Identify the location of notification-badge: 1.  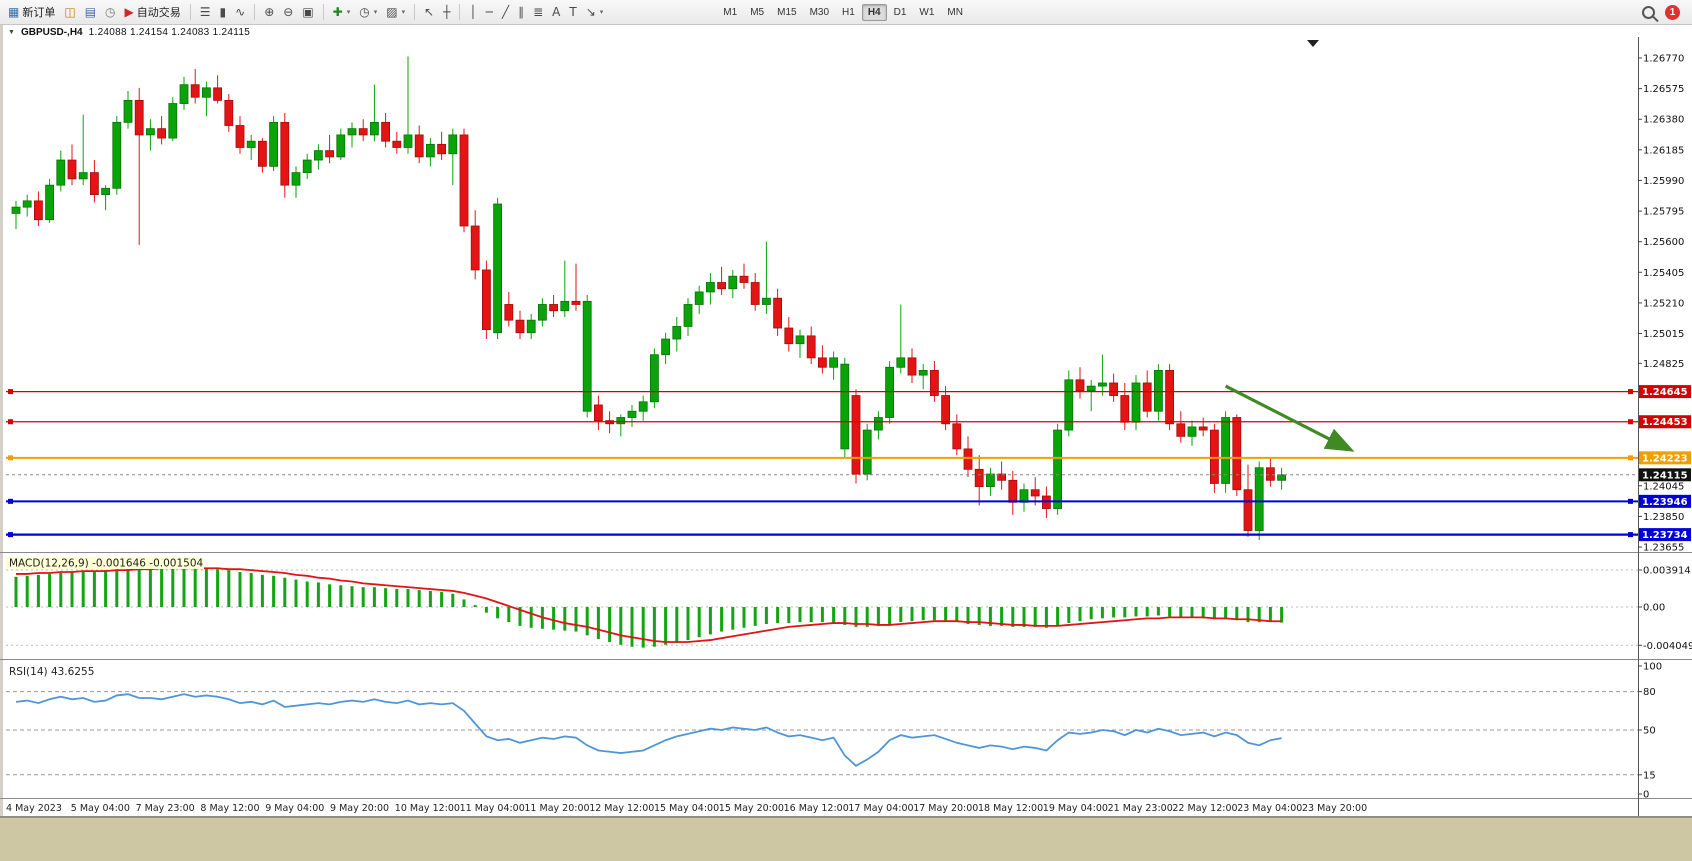
(1672, 12).